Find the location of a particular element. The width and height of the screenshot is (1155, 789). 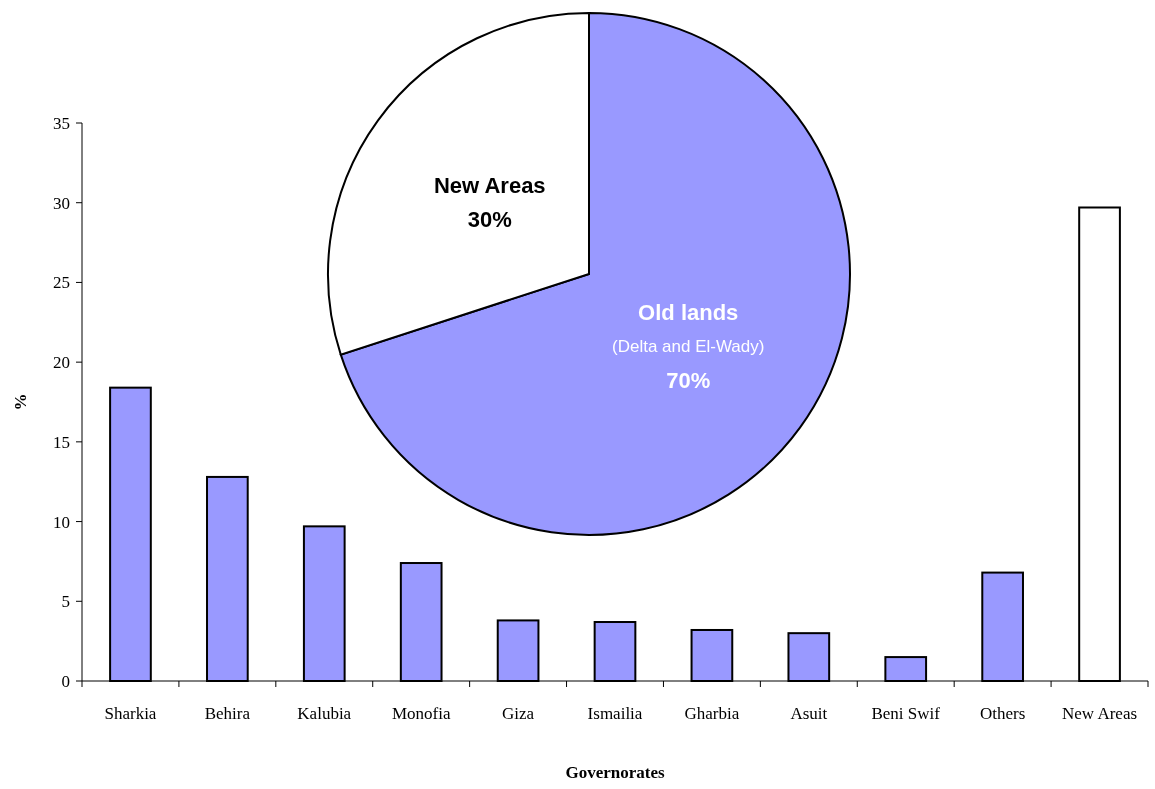

data-label: 30% is located at coordinates (489, 219).